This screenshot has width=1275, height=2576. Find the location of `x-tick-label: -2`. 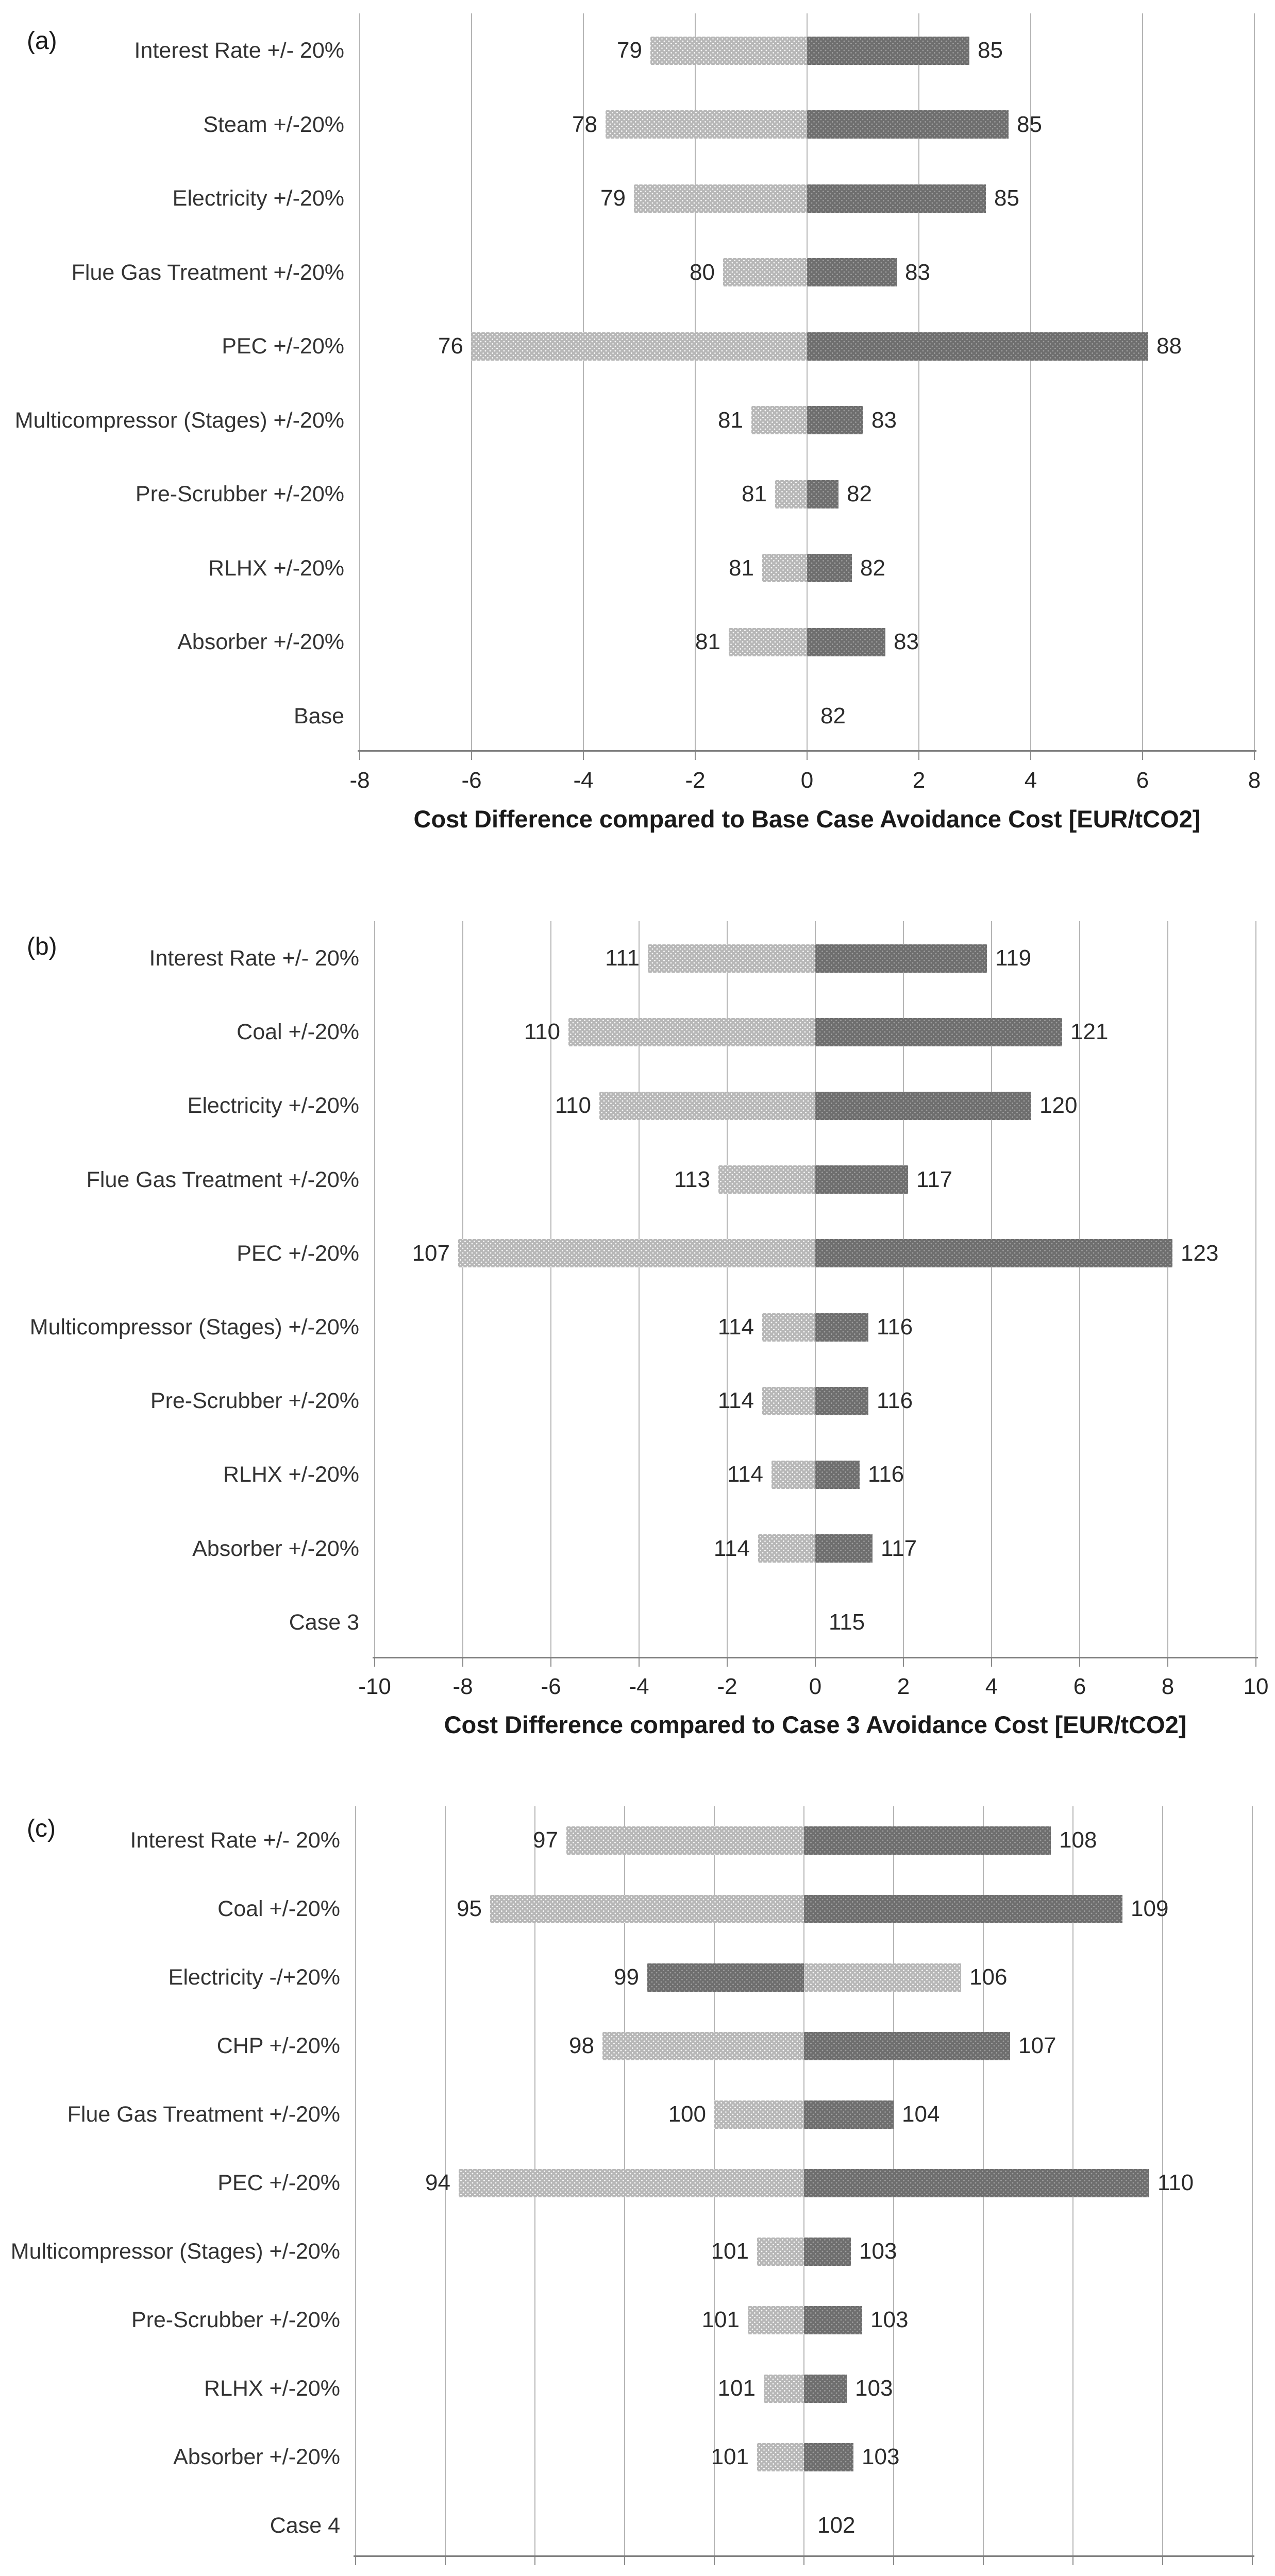

x-tick-label: -2 is located at coordinates (695, 780).